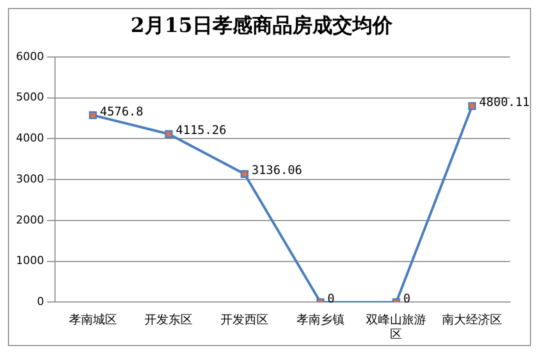  Describe the element at coordinates (201, 130) in the screenshot. I see `data-label: 4115.26` at that location.